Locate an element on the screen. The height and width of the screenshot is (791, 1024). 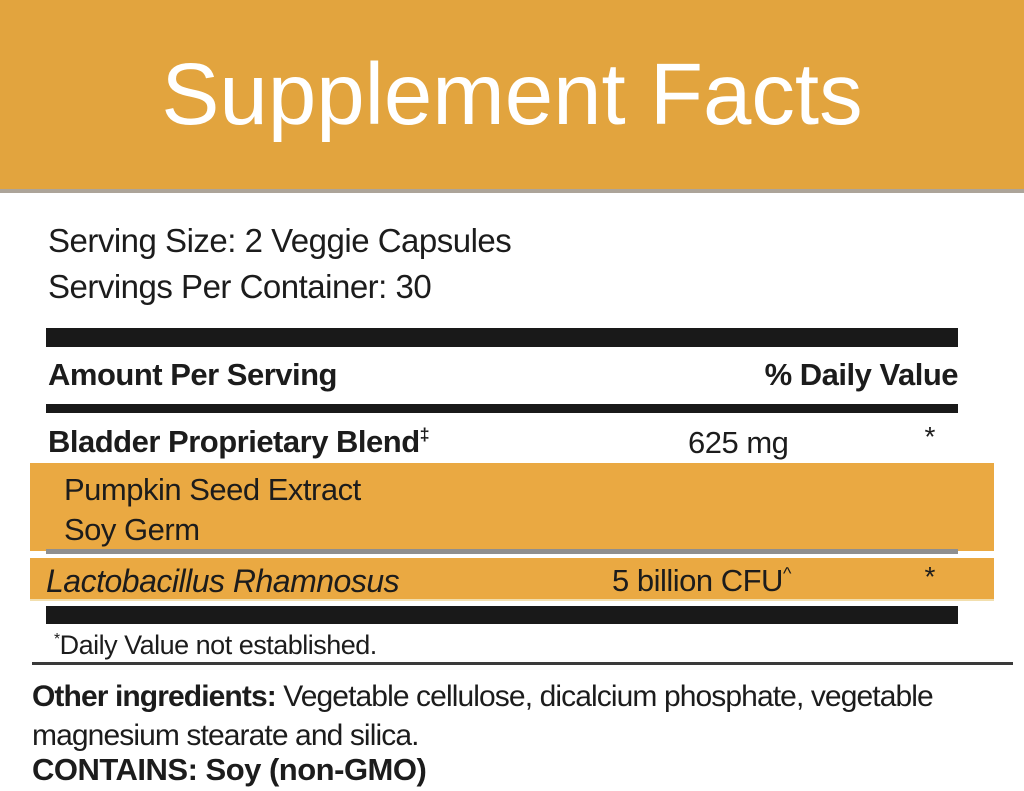
serving-size-line: Serving Size: 2 Veggie Capsules is located at coordinates (280, 240).